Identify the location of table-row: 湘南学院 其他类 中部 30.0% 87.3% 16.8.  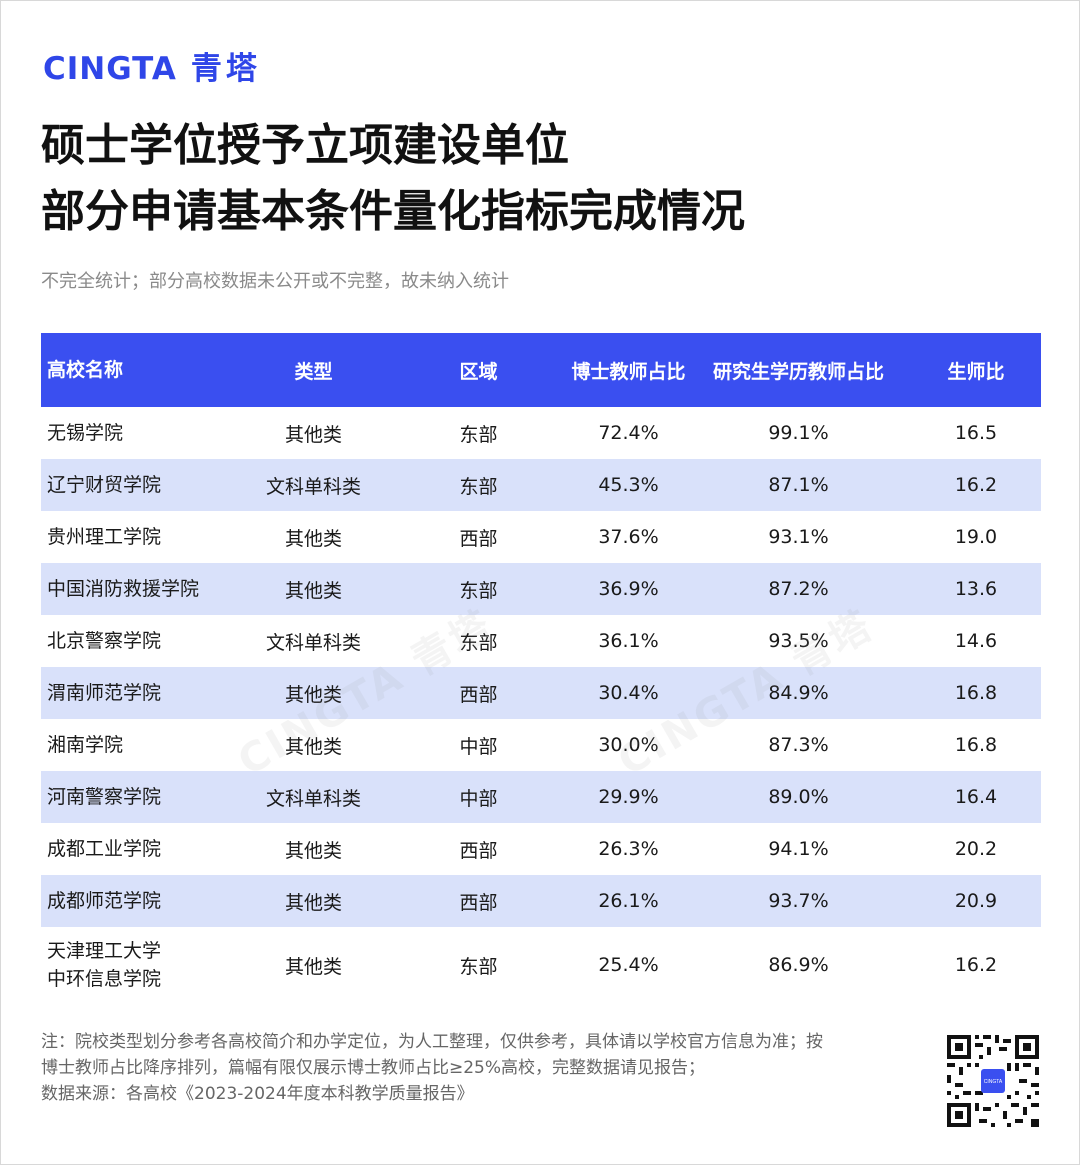
(541, 745).